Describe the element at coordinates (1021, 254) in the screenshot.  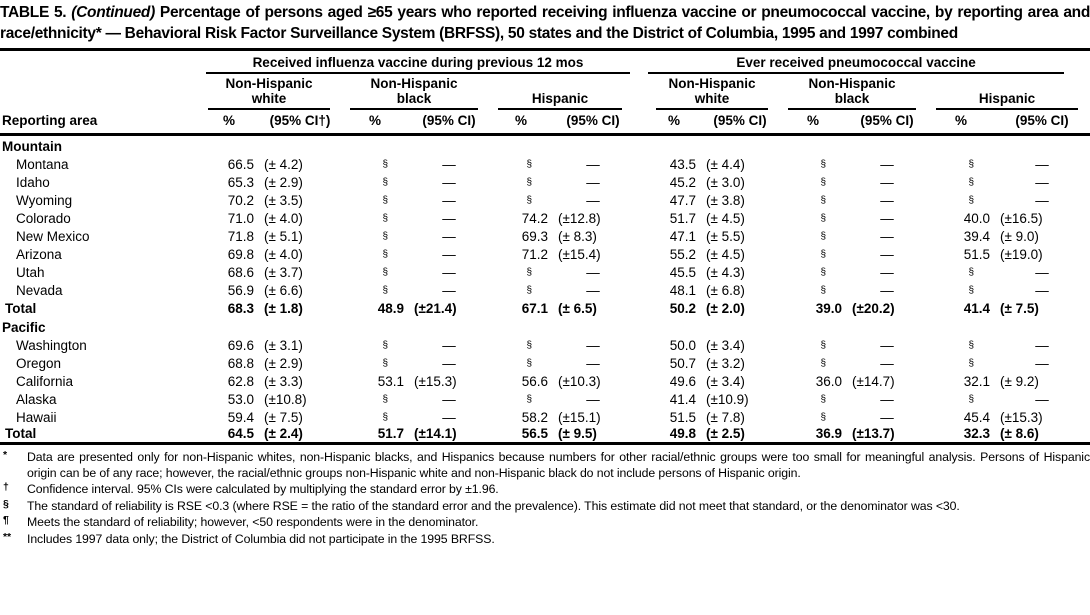
I see `ci-cell: (±19.0)` at that location.